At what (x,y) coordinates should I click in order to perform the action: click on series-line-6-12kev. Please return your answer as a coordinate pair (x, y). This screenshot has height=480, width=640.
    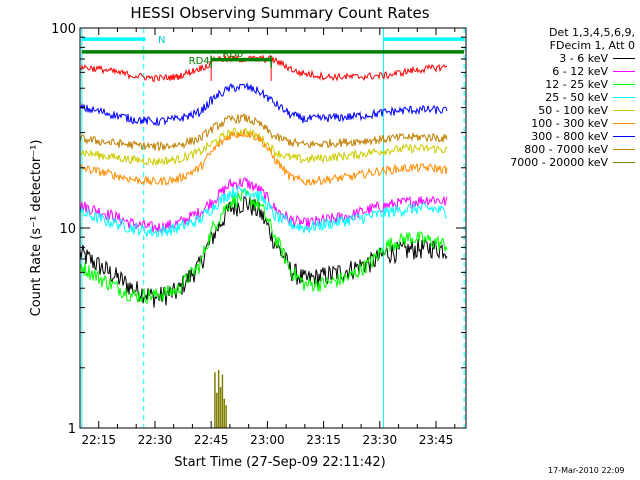
    Looking at the image, I should click on (264, 205).